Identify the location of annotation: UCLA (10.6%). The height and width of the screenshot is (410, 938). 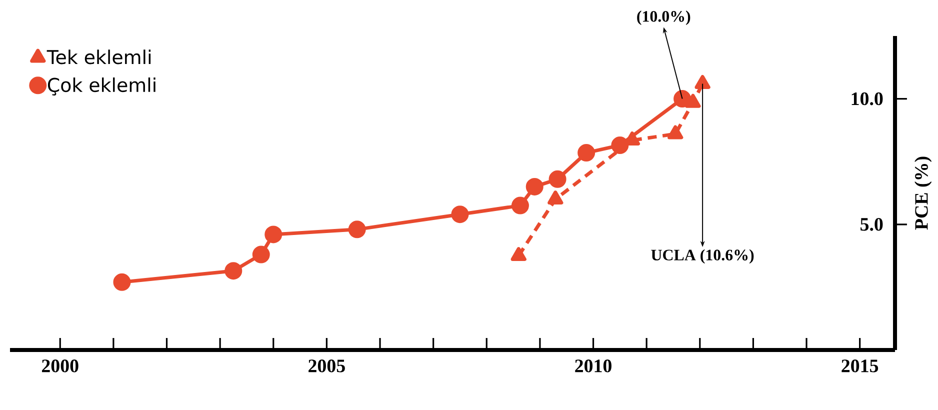
(702, 256).